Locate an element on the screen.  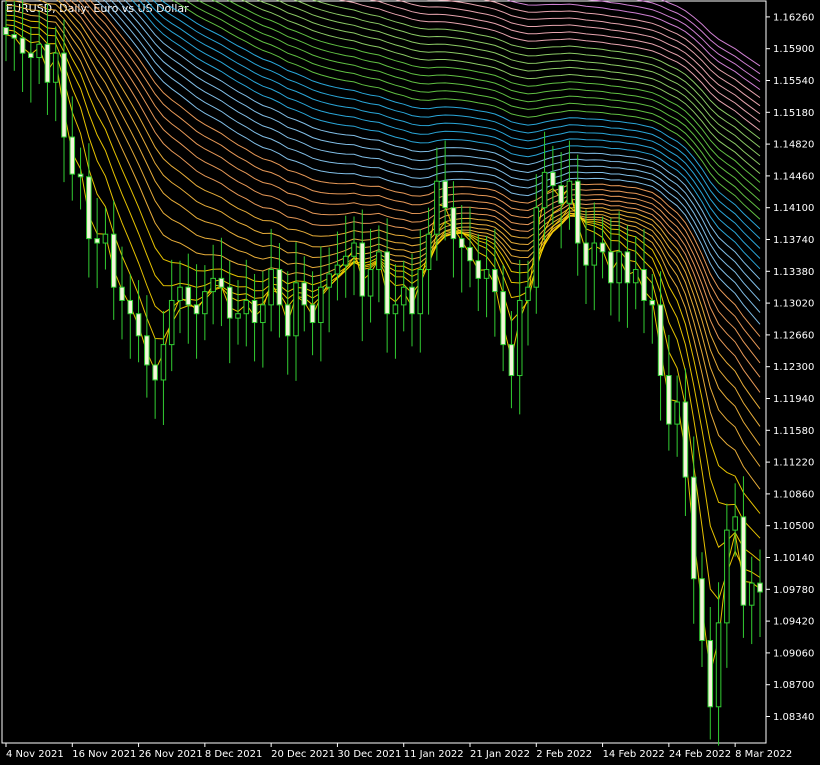
y-tick-label: 1.14820 is located at coordinates (793, 145).